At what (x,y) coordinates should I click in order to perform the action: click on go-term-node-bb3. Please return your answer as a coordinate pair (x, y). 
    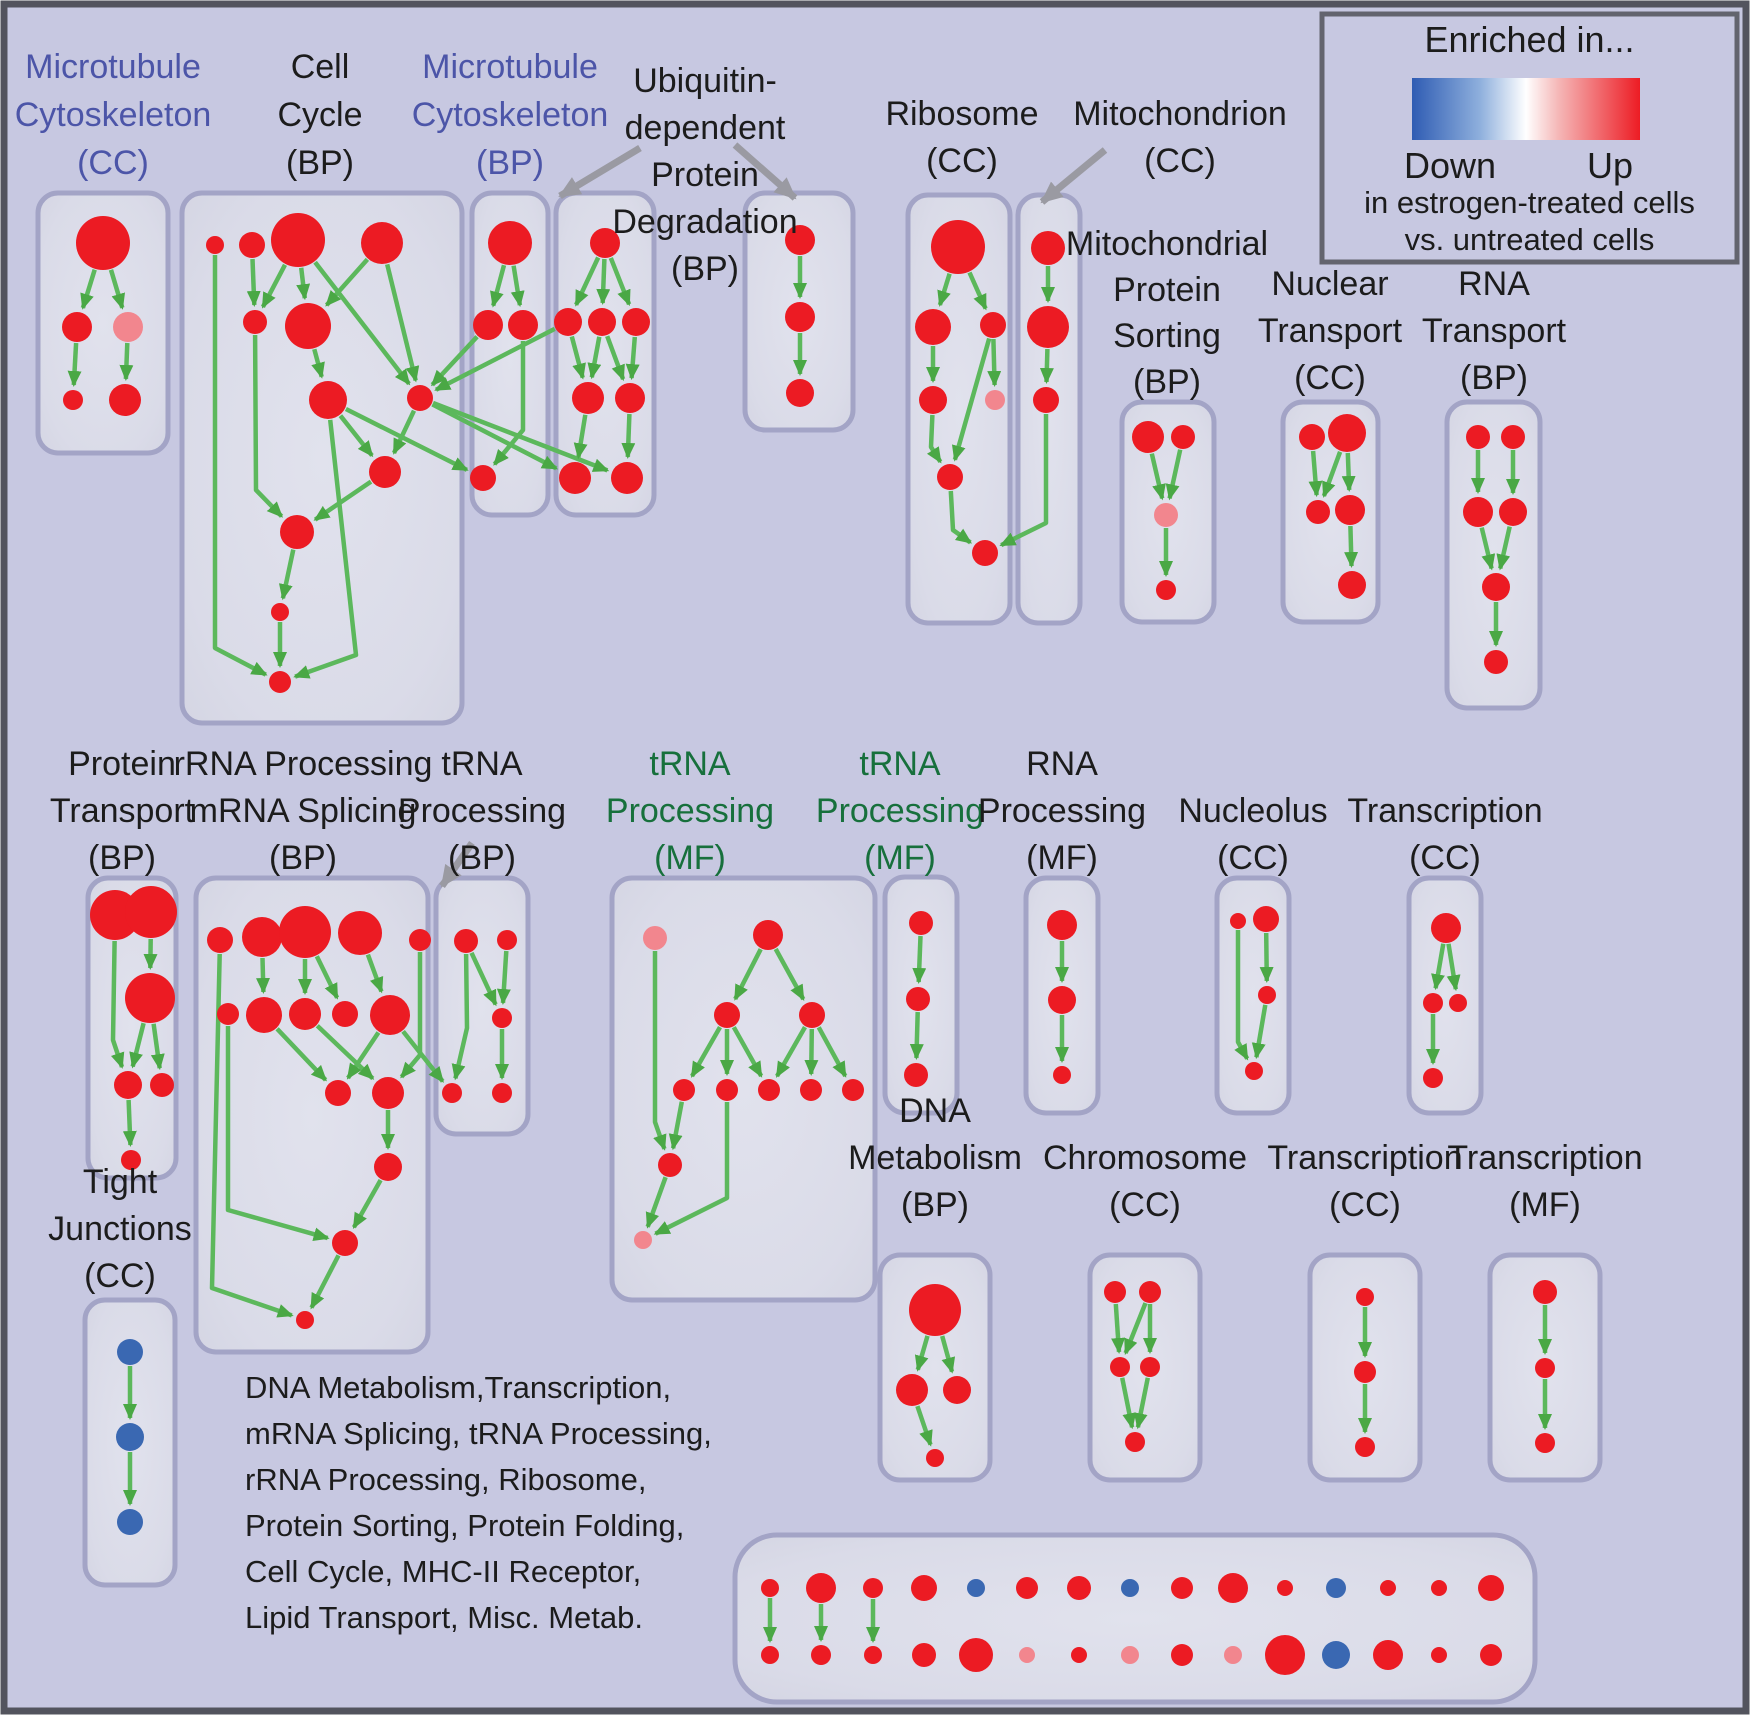
    Looking at the image, I should click on (873, 1655).